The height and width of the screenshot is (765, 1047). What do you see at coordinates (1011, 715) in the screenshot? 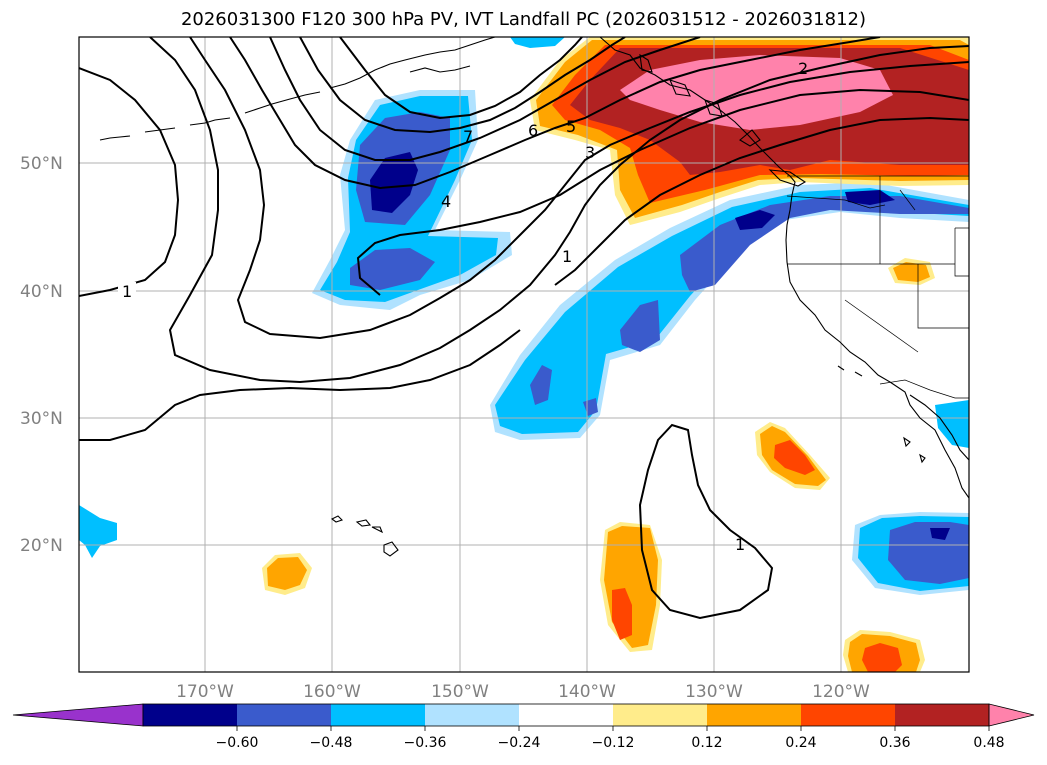
I see `colorbar-extend-max` at bounding box center [1011, 715].